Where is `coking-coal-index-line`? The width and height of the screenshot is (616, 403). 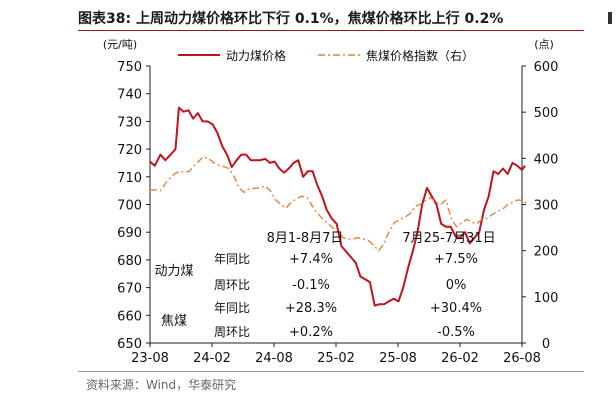
coking-coal-index-line is located at coordinates (338, 204).